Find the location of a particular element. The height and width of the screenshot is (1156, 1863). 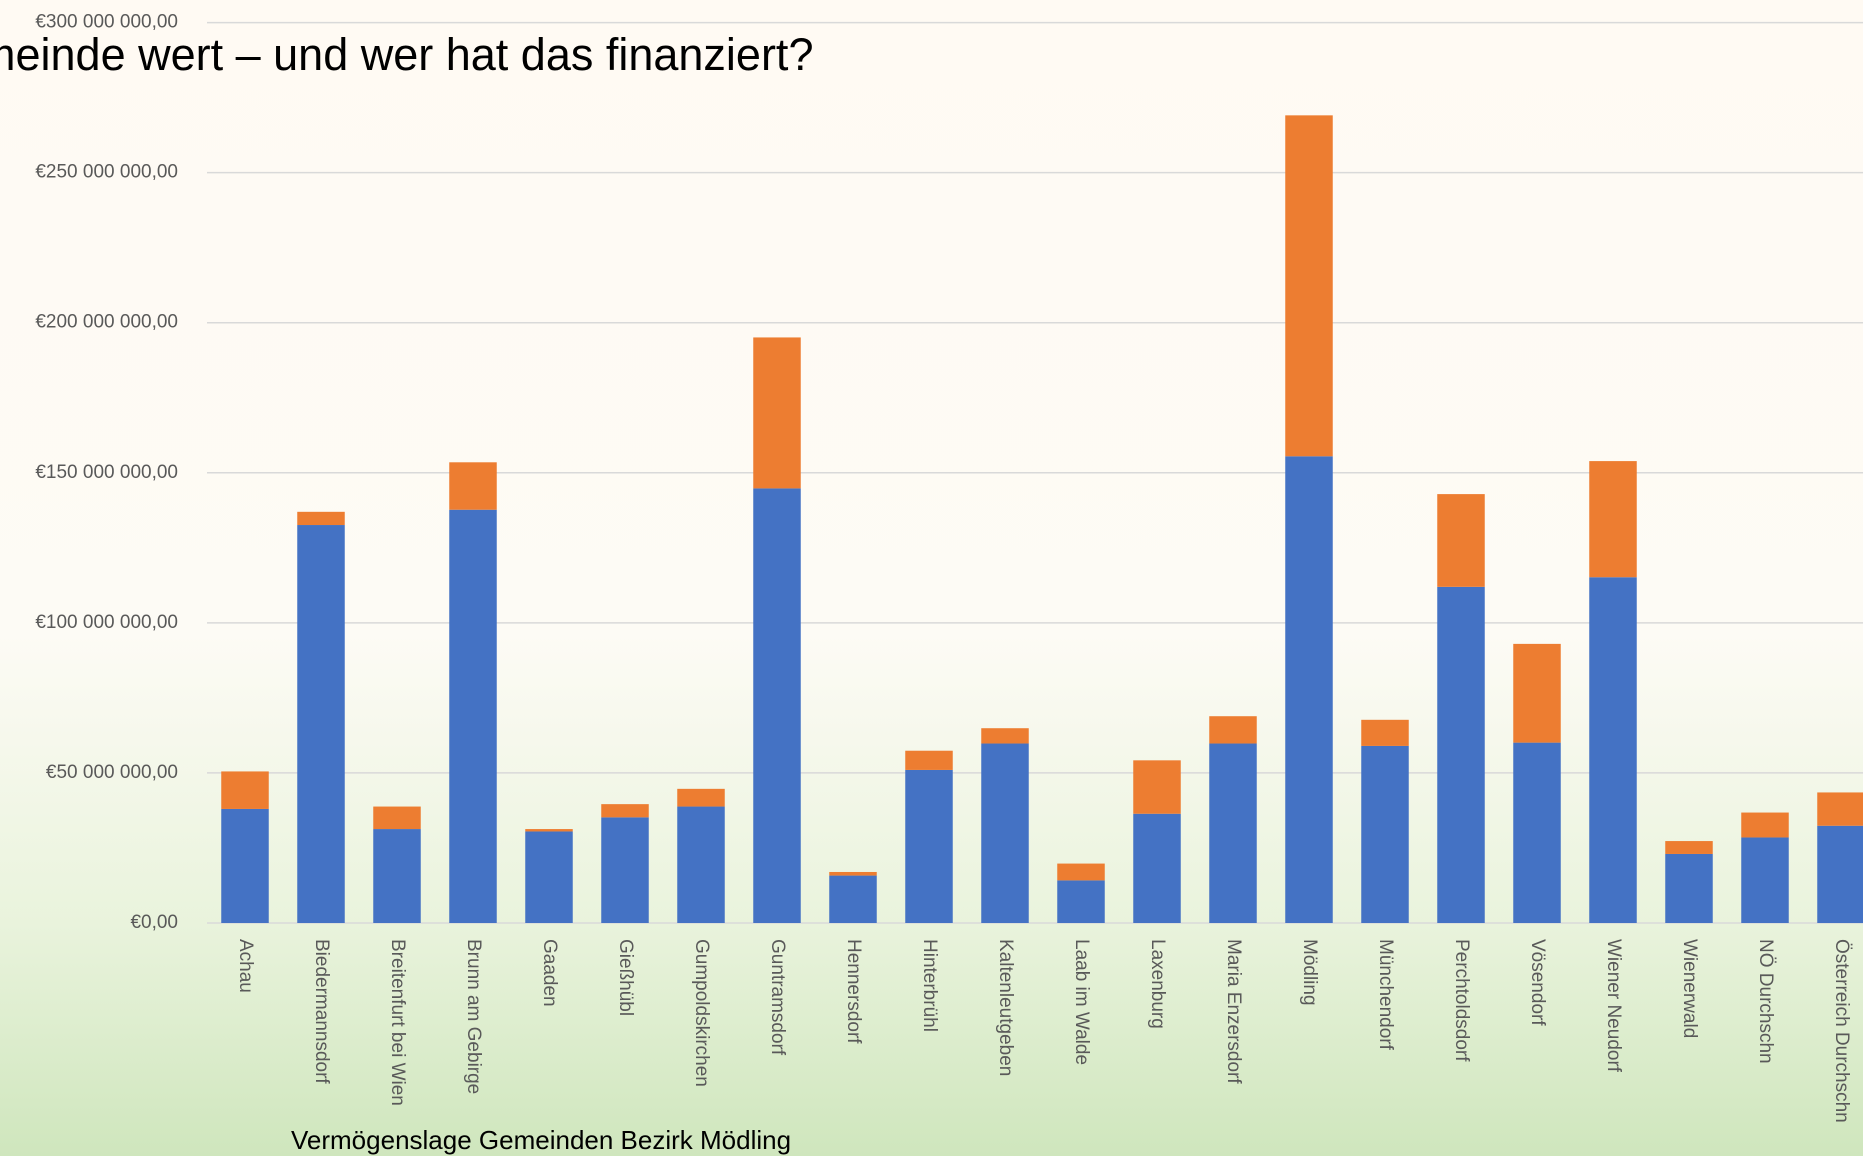

x-tick-label: Gaaden is located at coordinates (549, 973).